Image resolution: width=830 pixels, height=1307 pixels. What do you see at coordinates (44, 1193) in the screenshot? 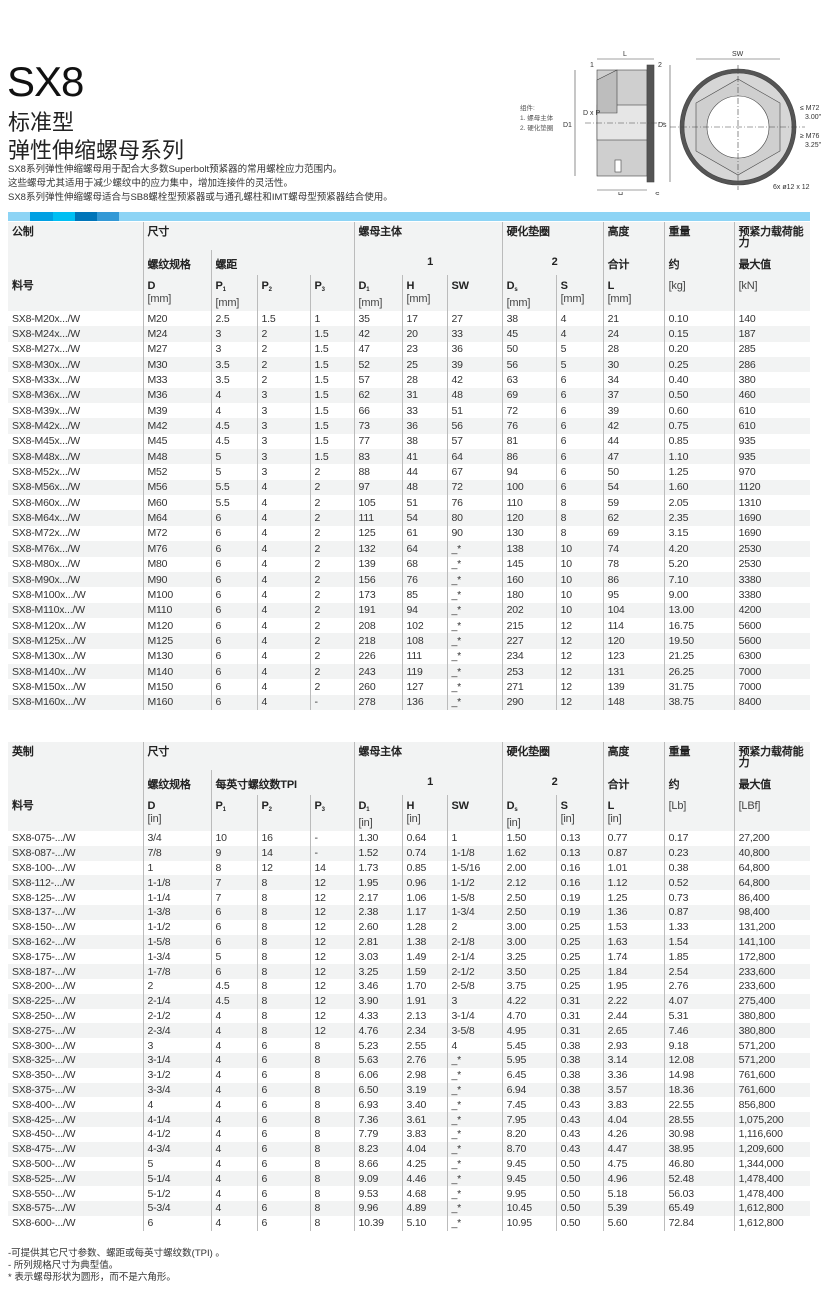
I see `part-number: SX8-550-.../W` at bounding box center [44, 1193].